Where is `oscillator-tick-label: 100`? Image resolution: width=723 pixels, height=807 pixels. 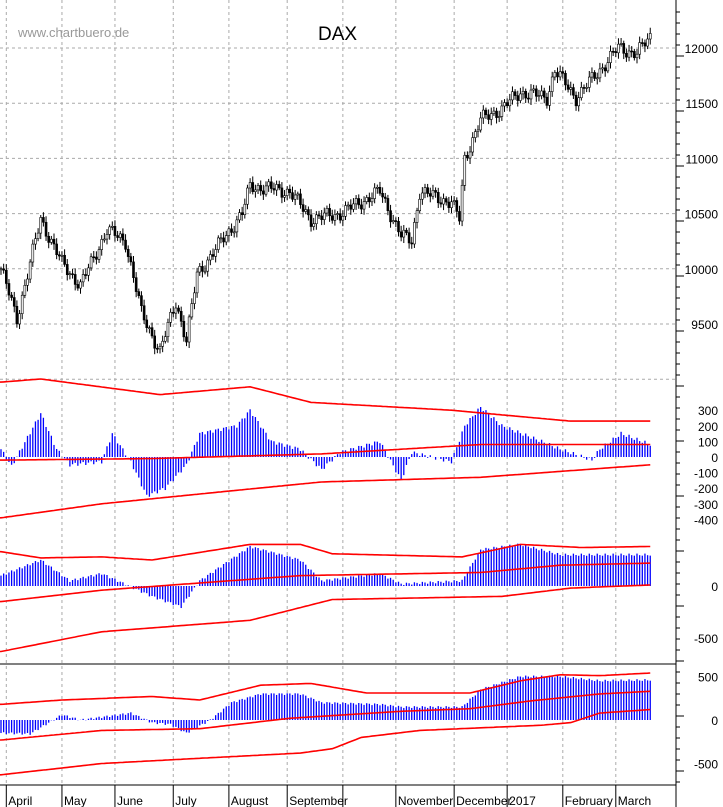 oscillator-tick-label: 100 is located at coordinates (708, 442).